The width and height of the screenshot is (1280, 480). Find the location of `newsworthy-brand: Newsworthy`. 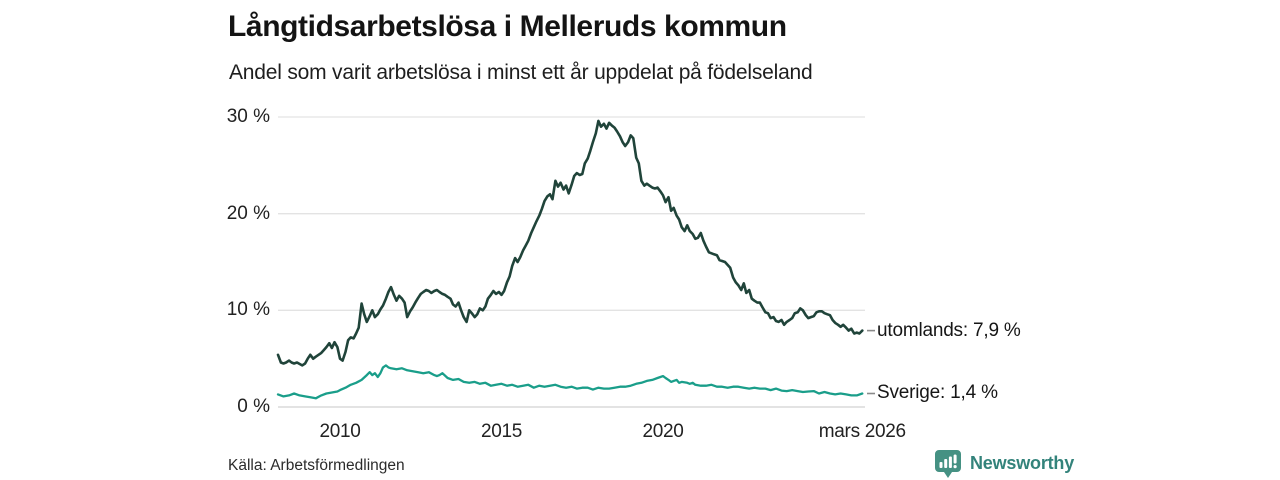

newsworthy-brand: Newsworthy is located at coordinates (1004, 463).